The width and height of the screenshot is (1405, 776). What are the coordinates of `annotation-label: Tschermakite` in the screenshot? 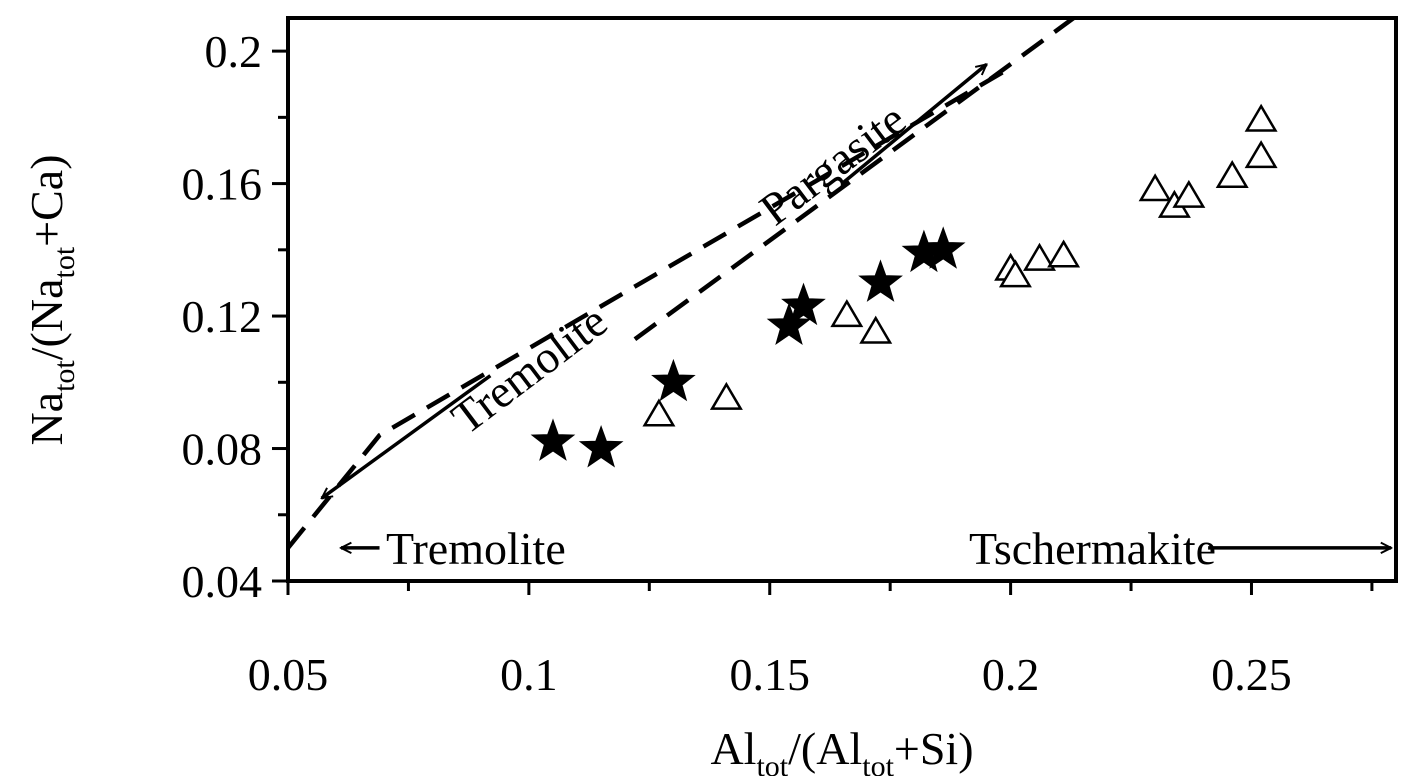 It's located at (1092, 548).